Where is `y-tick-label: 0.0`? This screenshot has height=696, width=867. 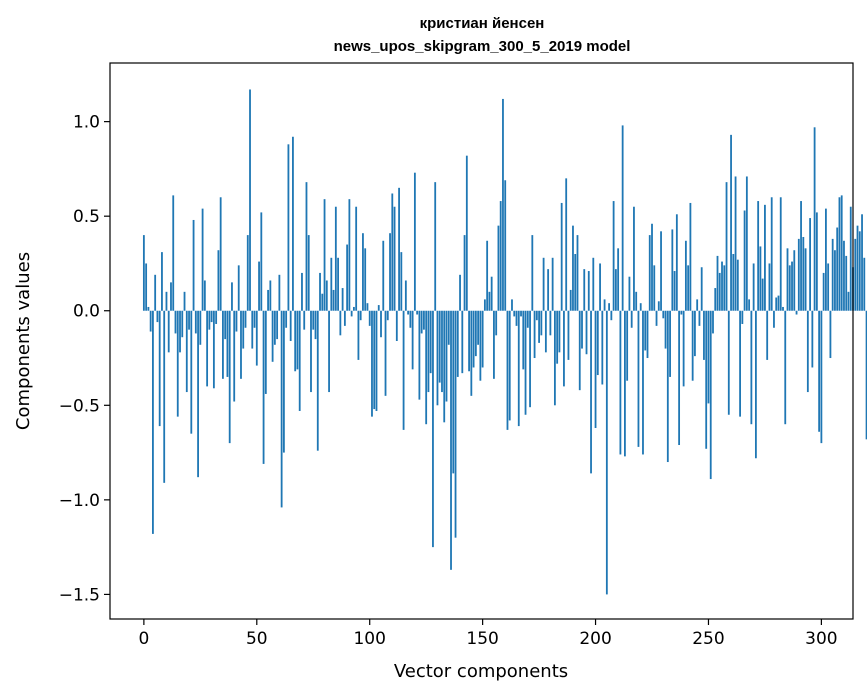 y-tick-label: 0.0 is located at coordinates (86, 312).